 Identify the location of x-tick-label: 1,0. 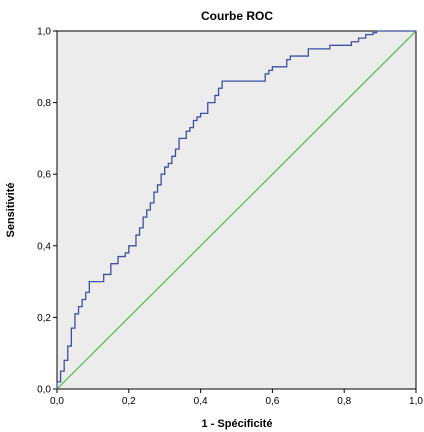
(416, 401).